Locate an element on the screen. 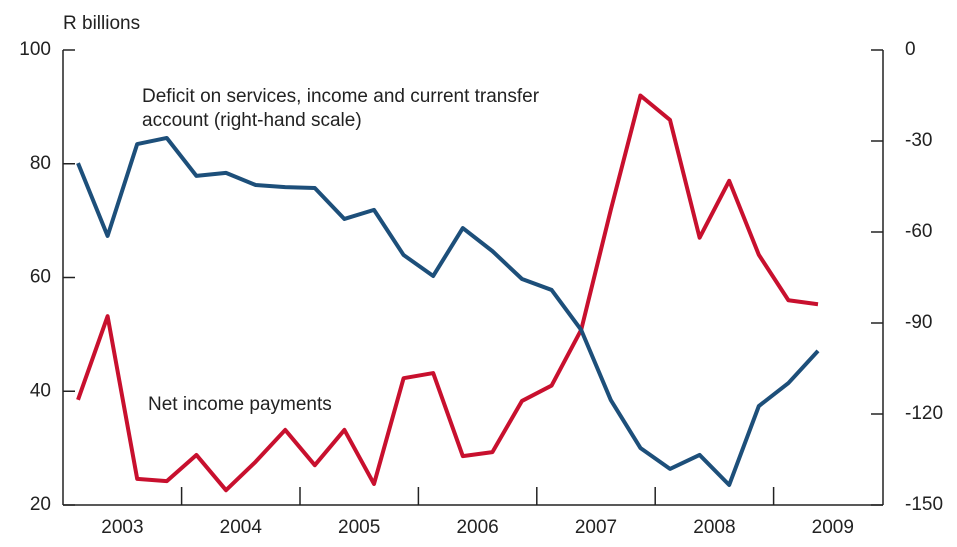 The width and height of the screenshot is (957, 547). y2-tick-label: 0 is located at coordinates (910, 49).